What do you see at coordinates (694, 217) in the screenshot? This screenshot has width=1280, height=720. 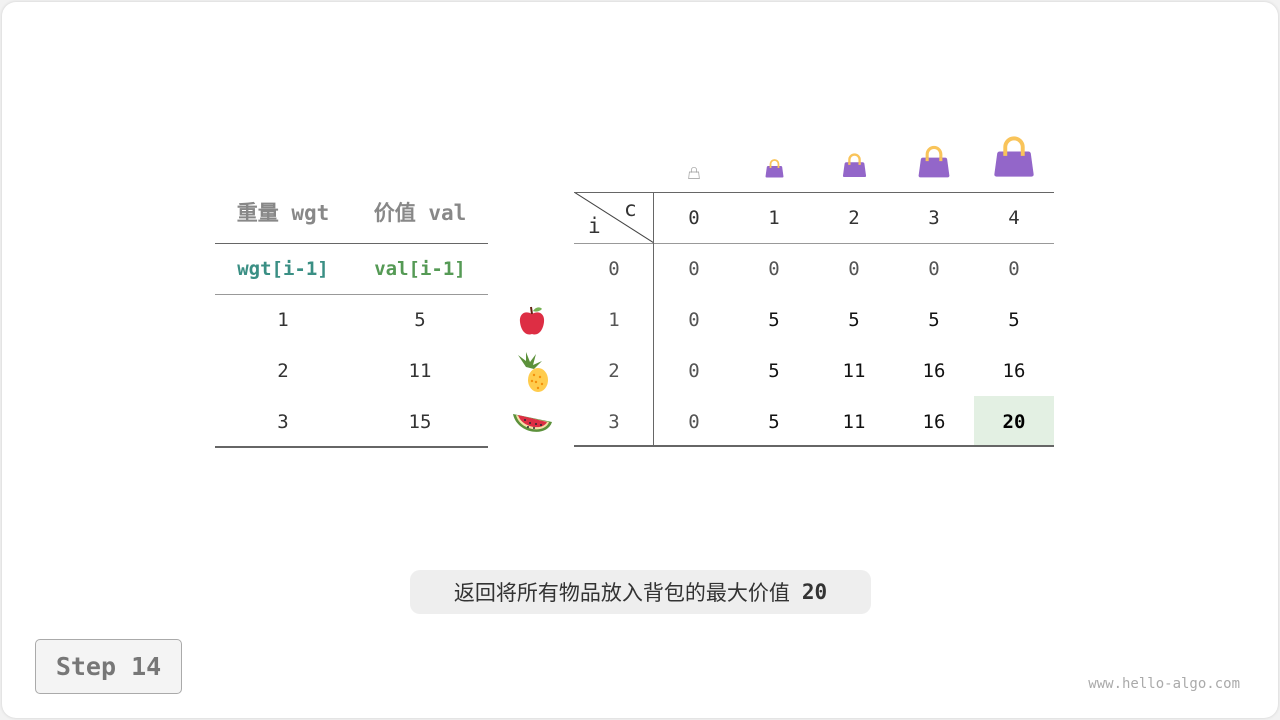 I see `col-header: 0` at bounding box center [694, 217].